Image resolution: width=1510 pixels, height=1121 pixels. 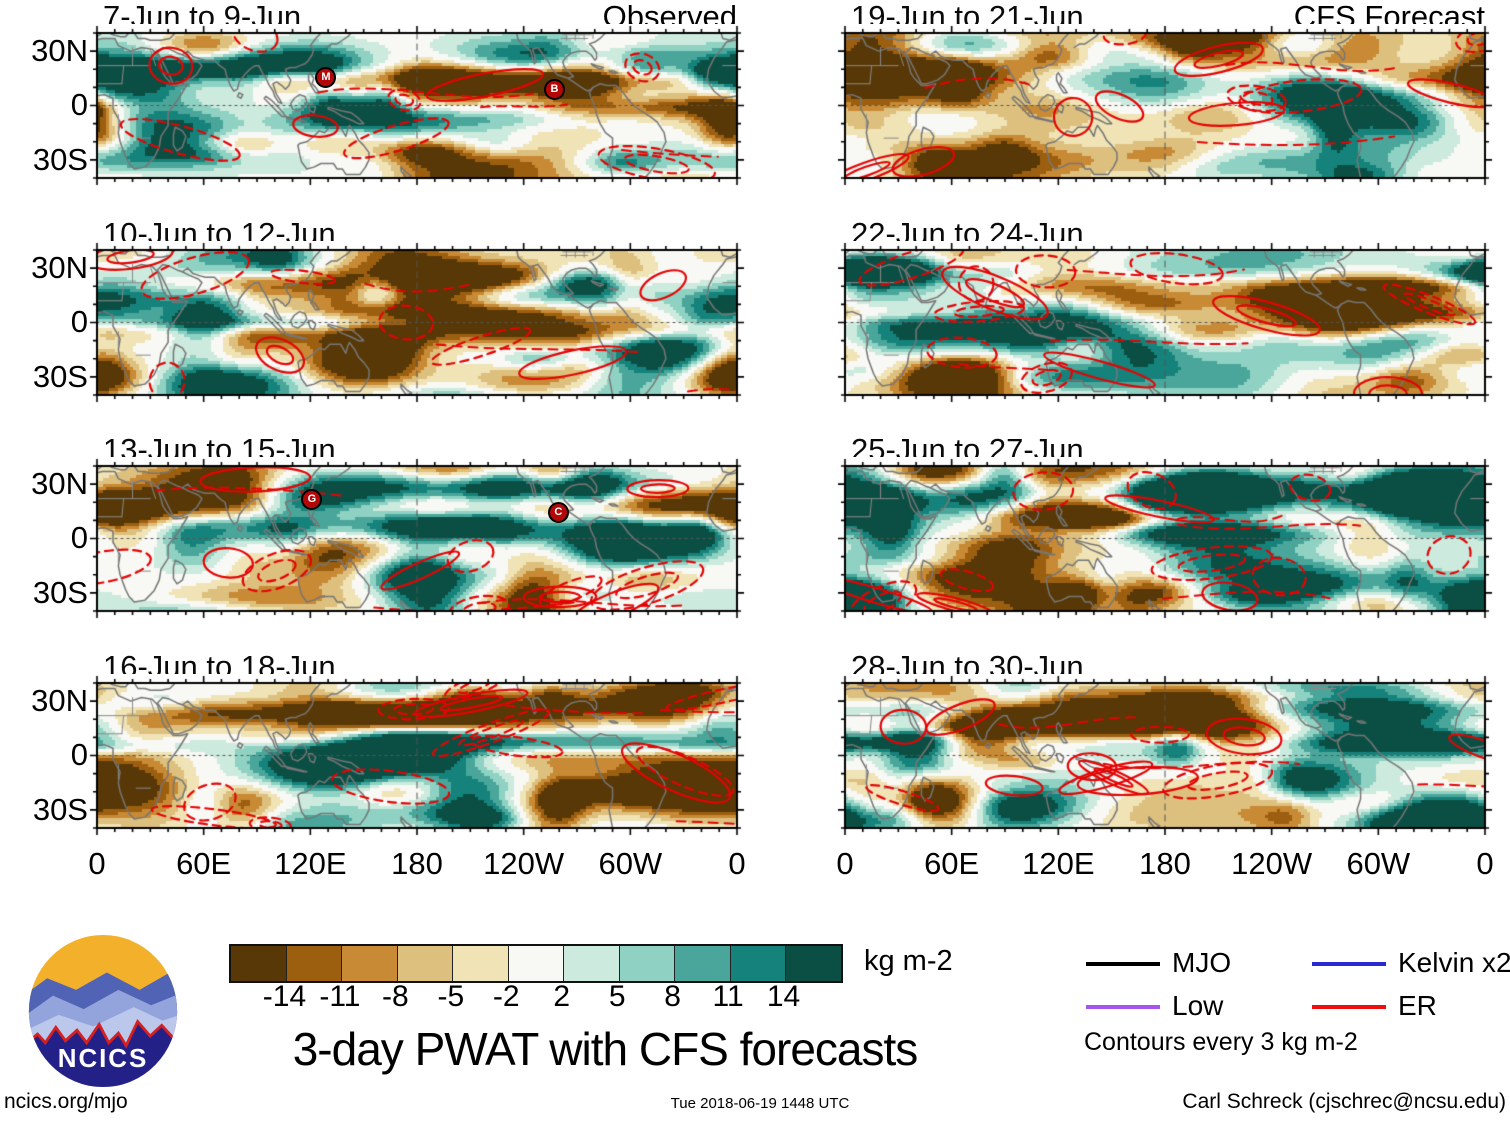 I want to click on logo-red-ridgeline, so click(x=103, y=1033).